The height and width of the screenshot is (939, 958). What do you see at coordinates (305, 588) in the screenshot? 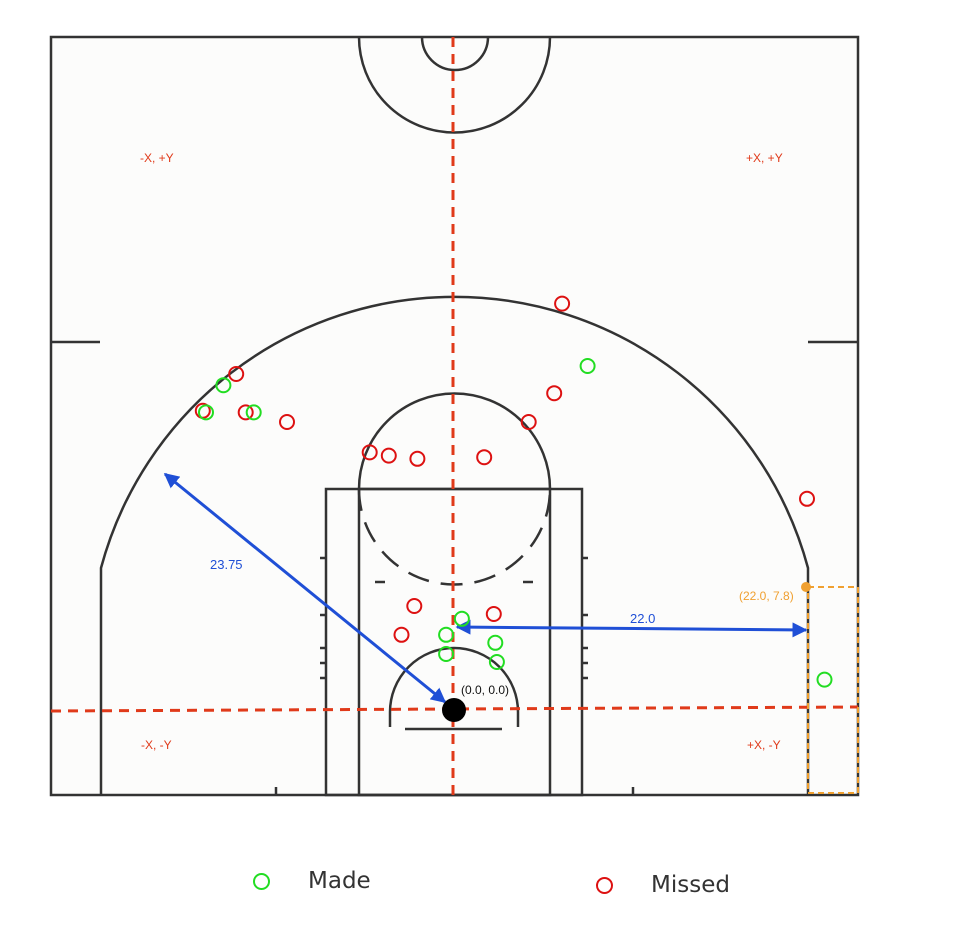
I see `arc-radius-arrow` at bounding box center [305, 588].